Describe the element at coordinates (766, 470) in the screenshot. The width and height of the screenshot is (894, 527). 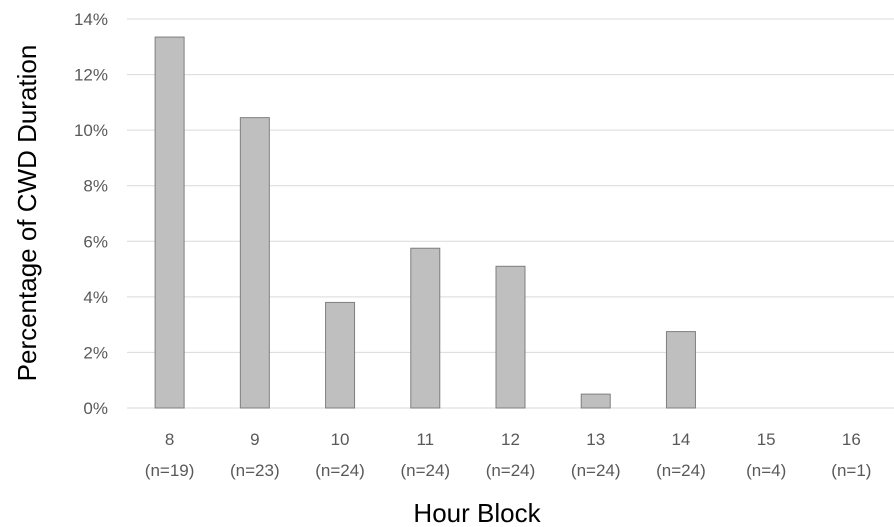
I see `x-tick-sublabel: (n=4)` at that location.